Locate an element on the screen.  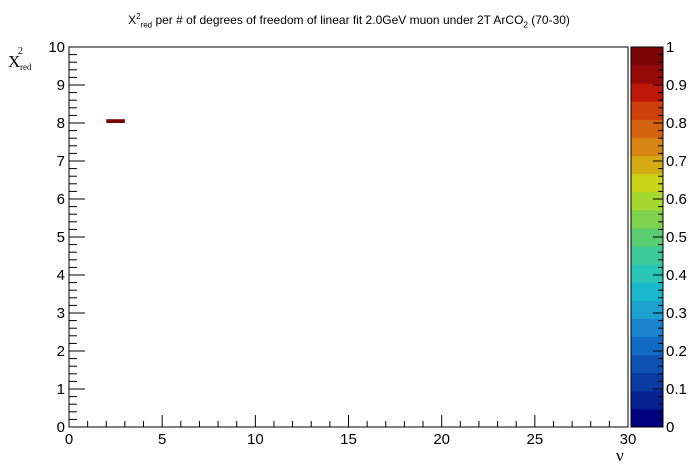
title-suffix: (70-30) is located at coordinates (548, 20).